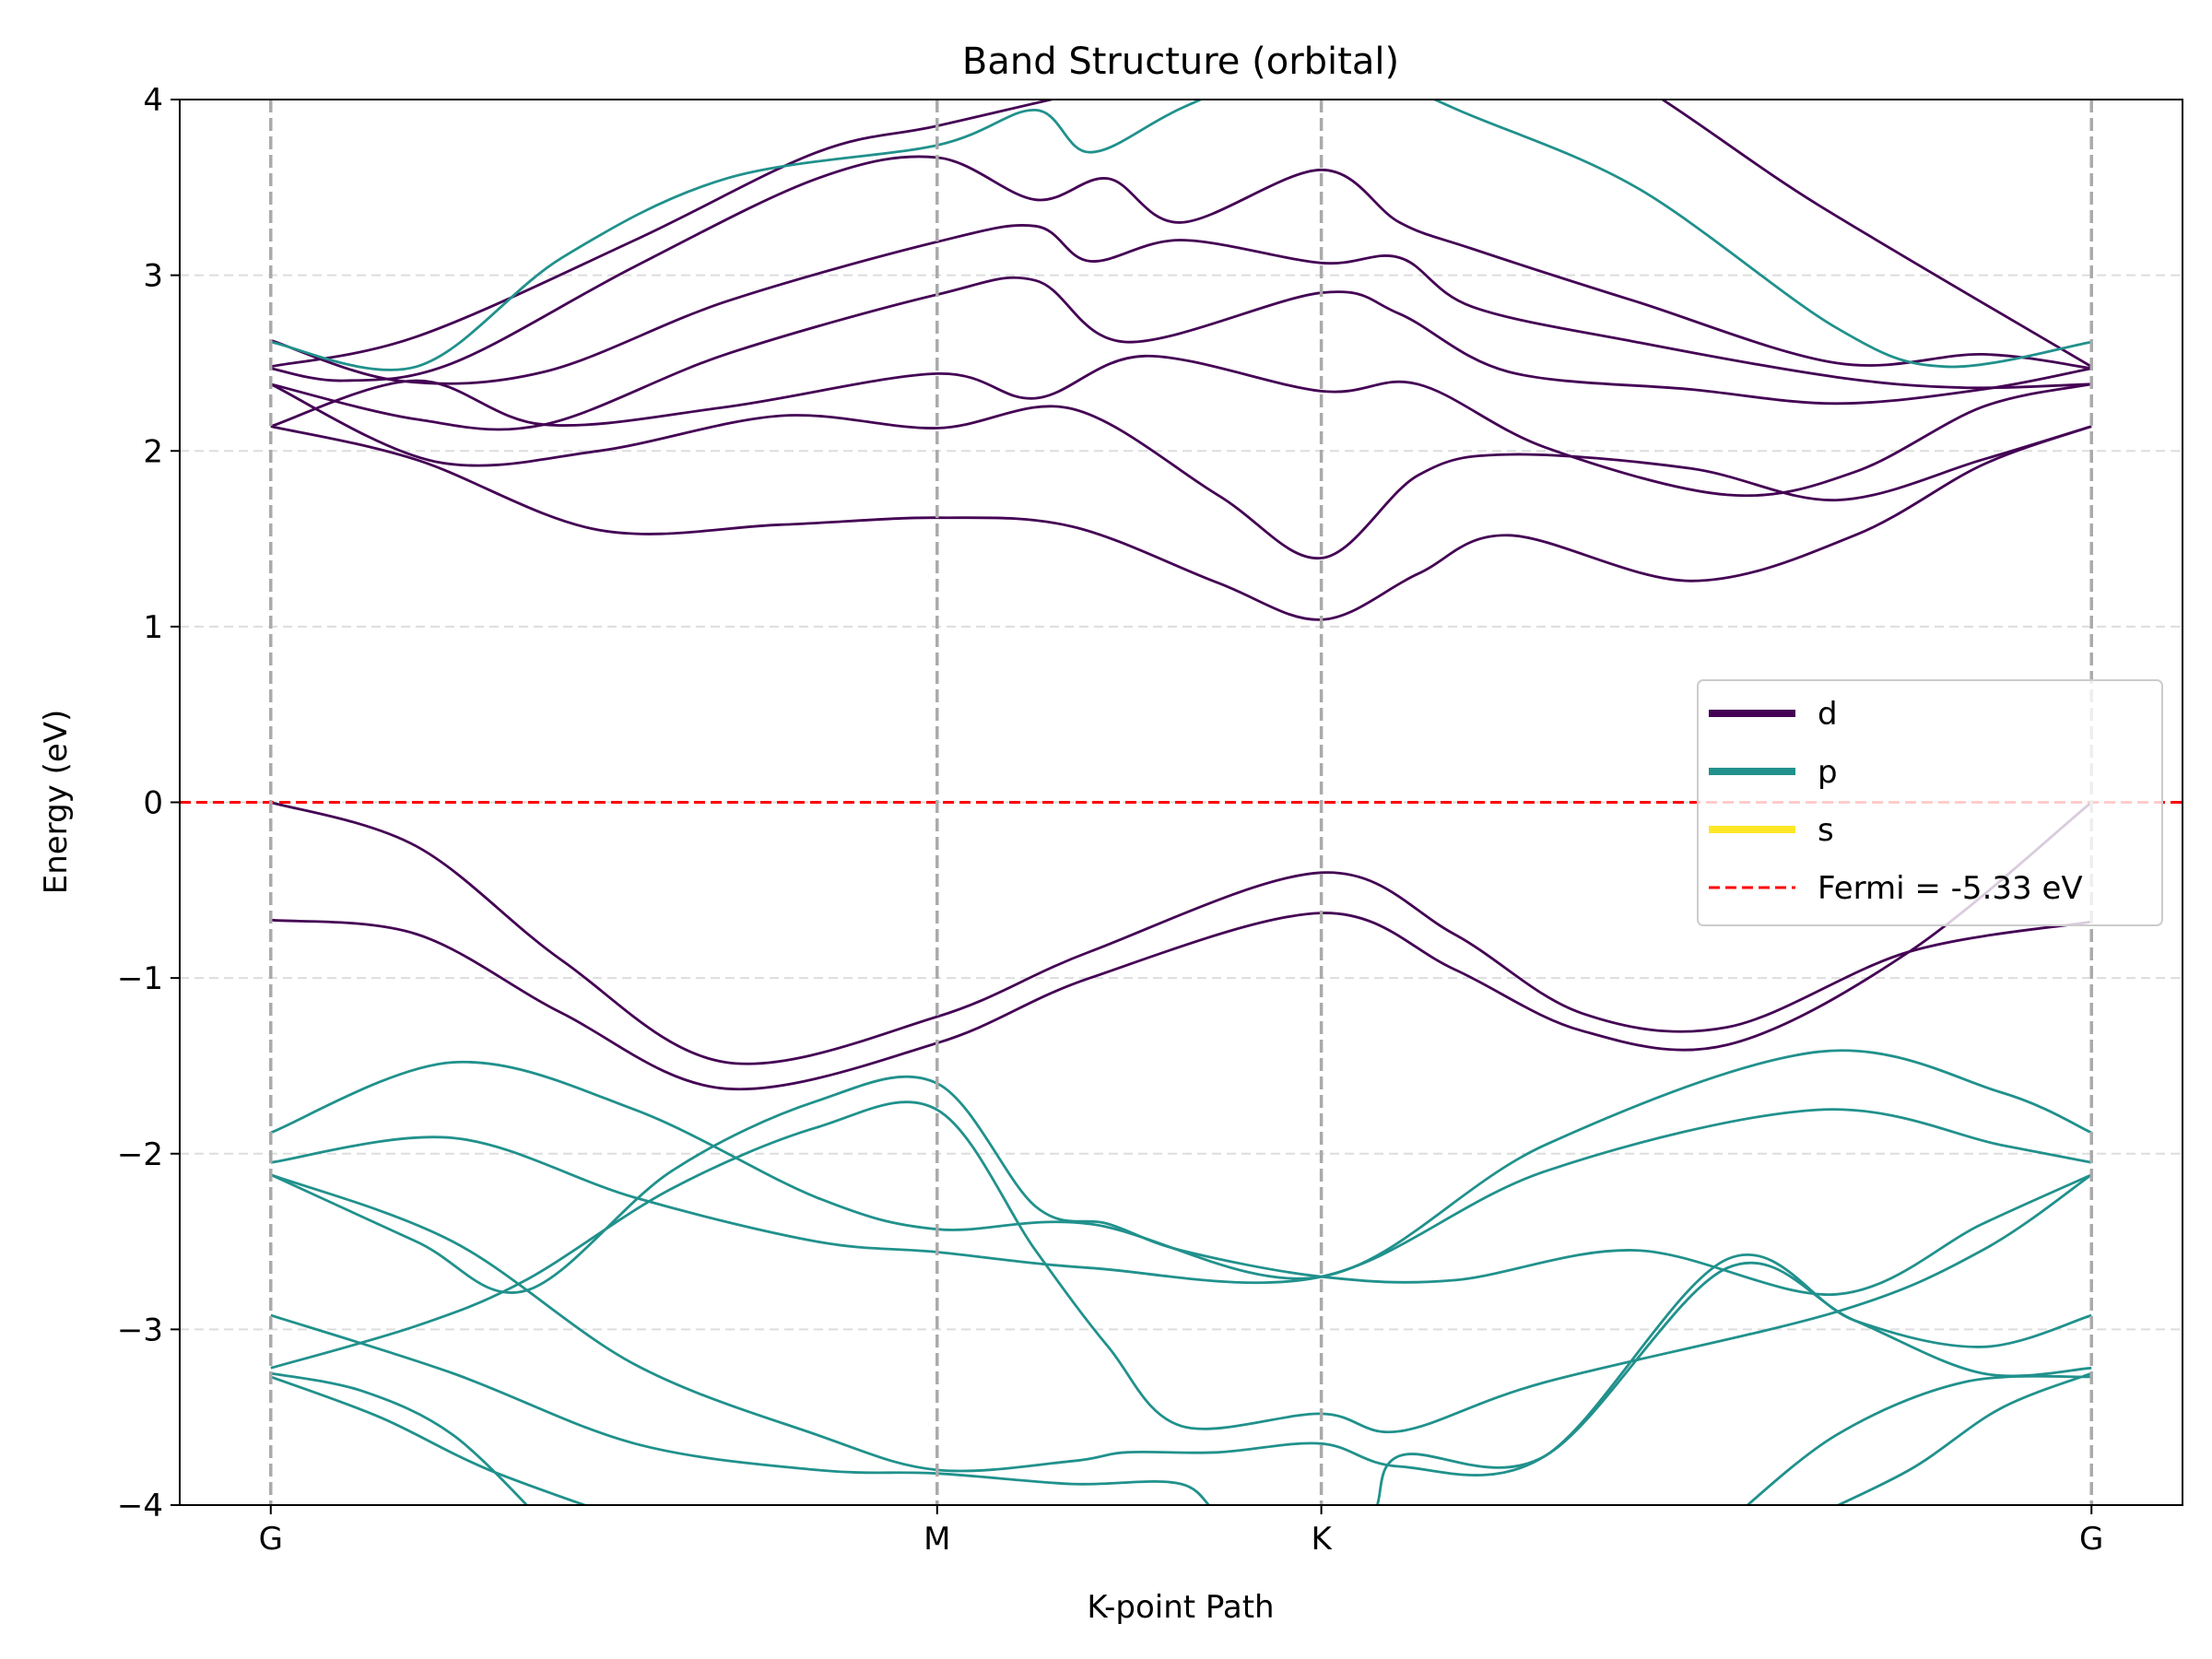 The width and height of the screenshot is (2212, 1659). I want to click on y-tick-label: −3, so click(140, 1330).